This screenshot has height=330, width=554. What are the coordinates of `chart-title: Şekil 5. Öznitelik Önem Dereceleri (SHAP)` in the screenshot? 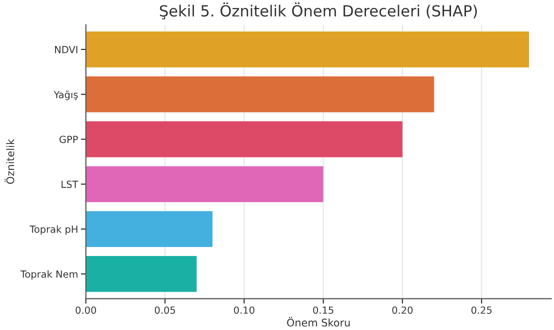 It's located at (318, 11).